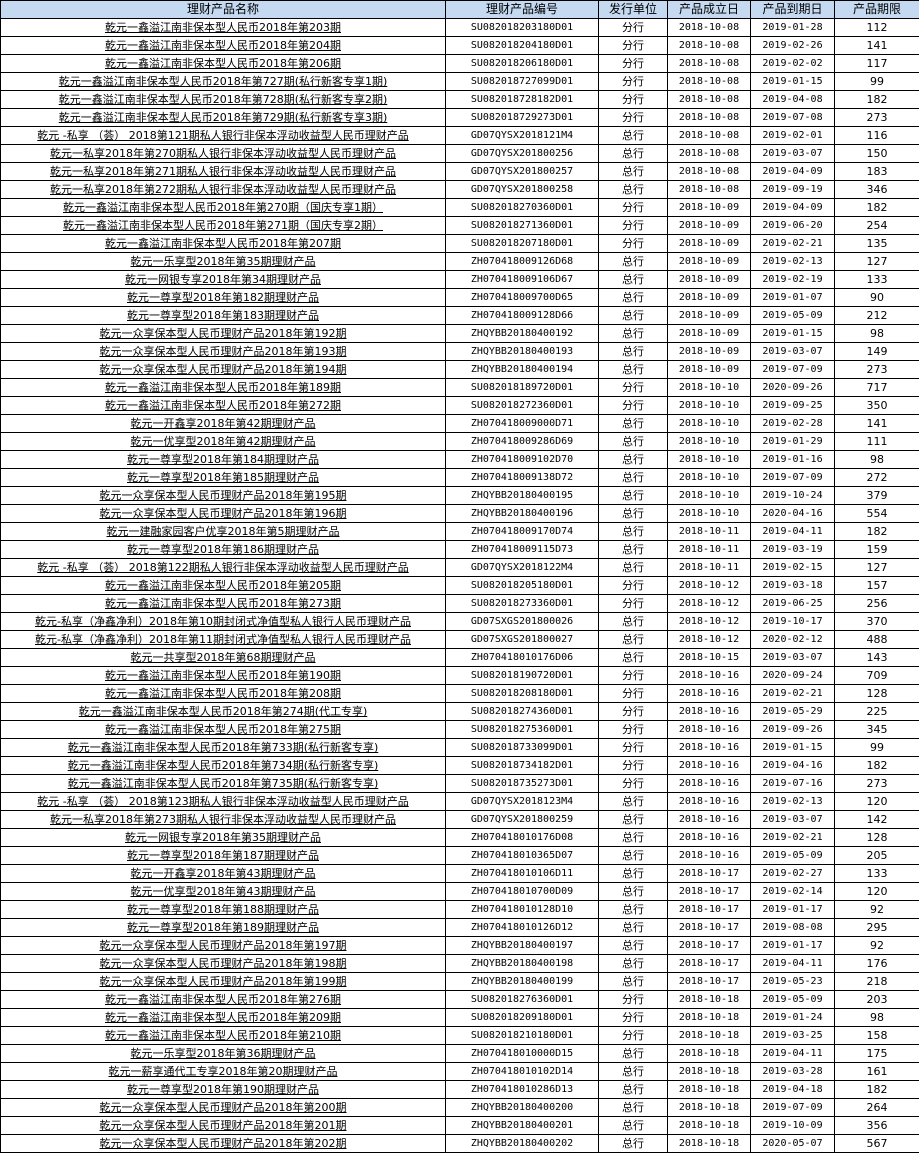 The image size is (919, 1153). What do you see at coordinates (793, 712) in the screenshot?
I see `cell-end-date: 2019-05-29` at bounding box center [793, 712].